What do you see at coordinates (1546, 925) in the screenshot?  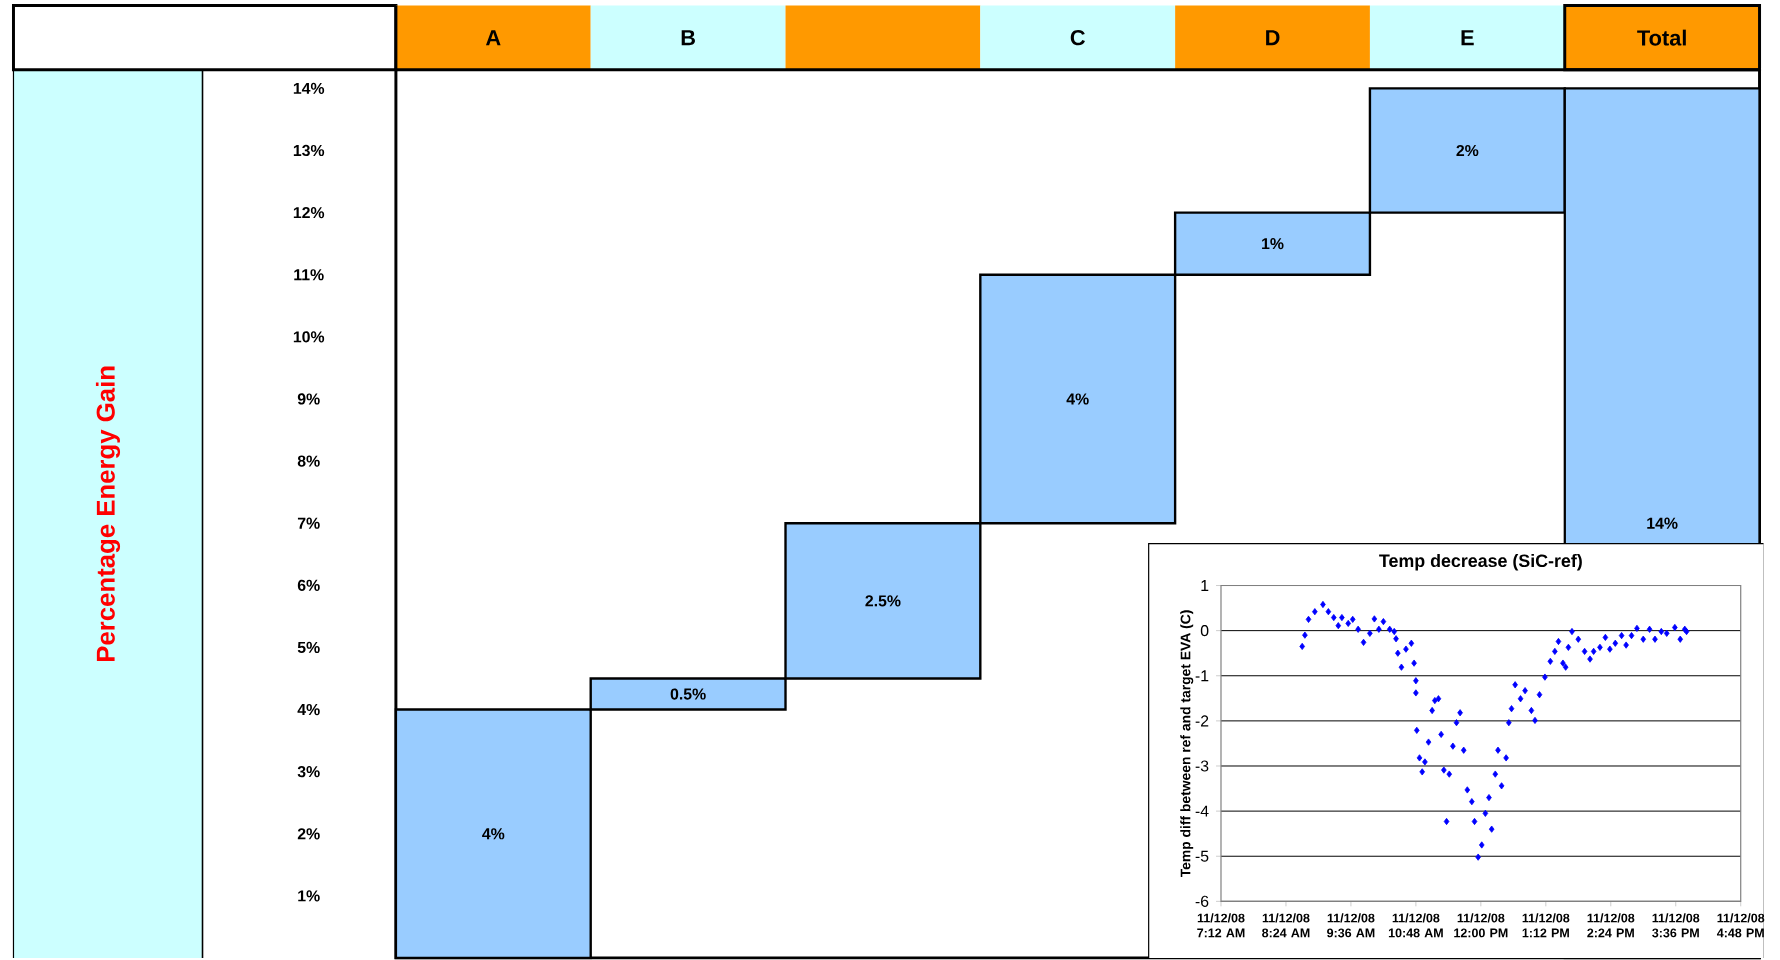 I see `x-tick-label: 11/12/08 1:12 PM` at bounding box center [1546, 925].